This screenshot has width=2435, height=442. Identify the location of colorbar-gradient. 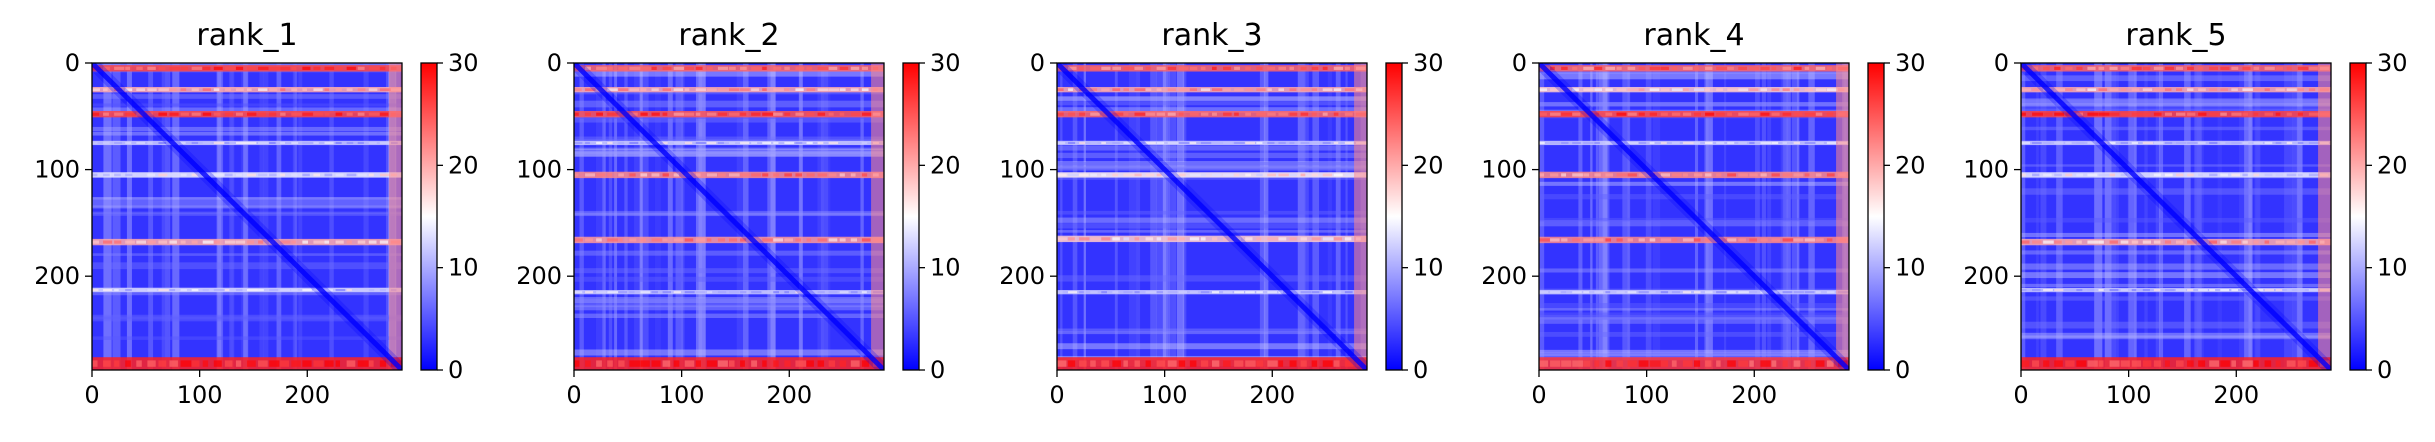
(429, 216).